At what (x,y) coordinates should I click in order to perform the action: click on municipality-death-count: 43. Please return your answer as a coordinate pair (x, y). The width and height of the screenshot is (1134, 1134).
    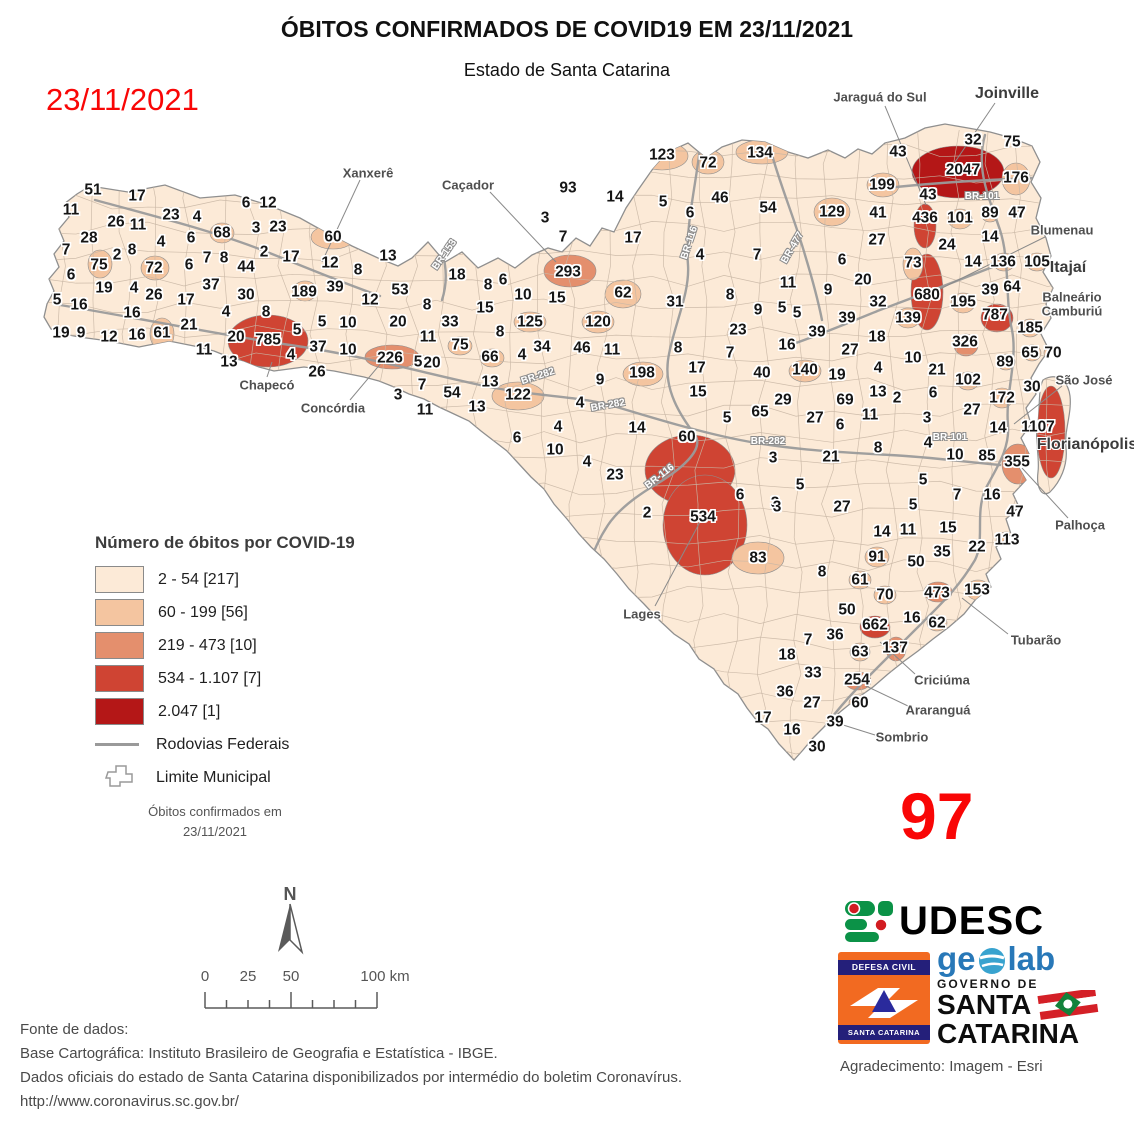
    Looking at the image, I should click on (928, 195).